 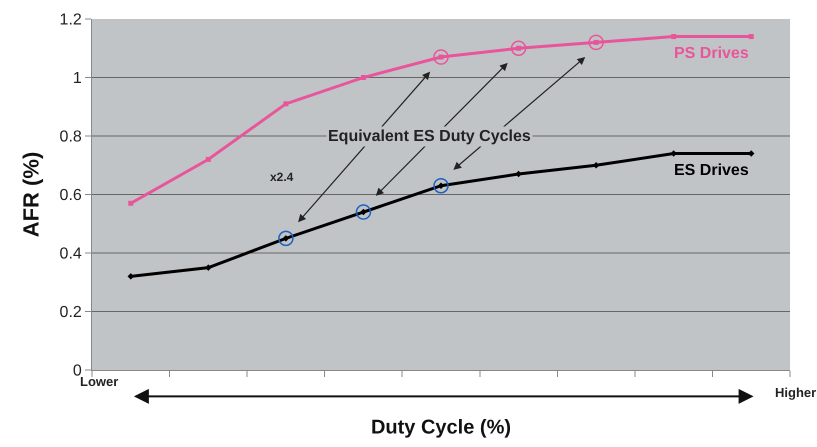 What do you see at coordinates (429, 136) in the screenshot?
I see `annotation: Equivalent ES Duty Cycles` at bounding box center [429, 136].